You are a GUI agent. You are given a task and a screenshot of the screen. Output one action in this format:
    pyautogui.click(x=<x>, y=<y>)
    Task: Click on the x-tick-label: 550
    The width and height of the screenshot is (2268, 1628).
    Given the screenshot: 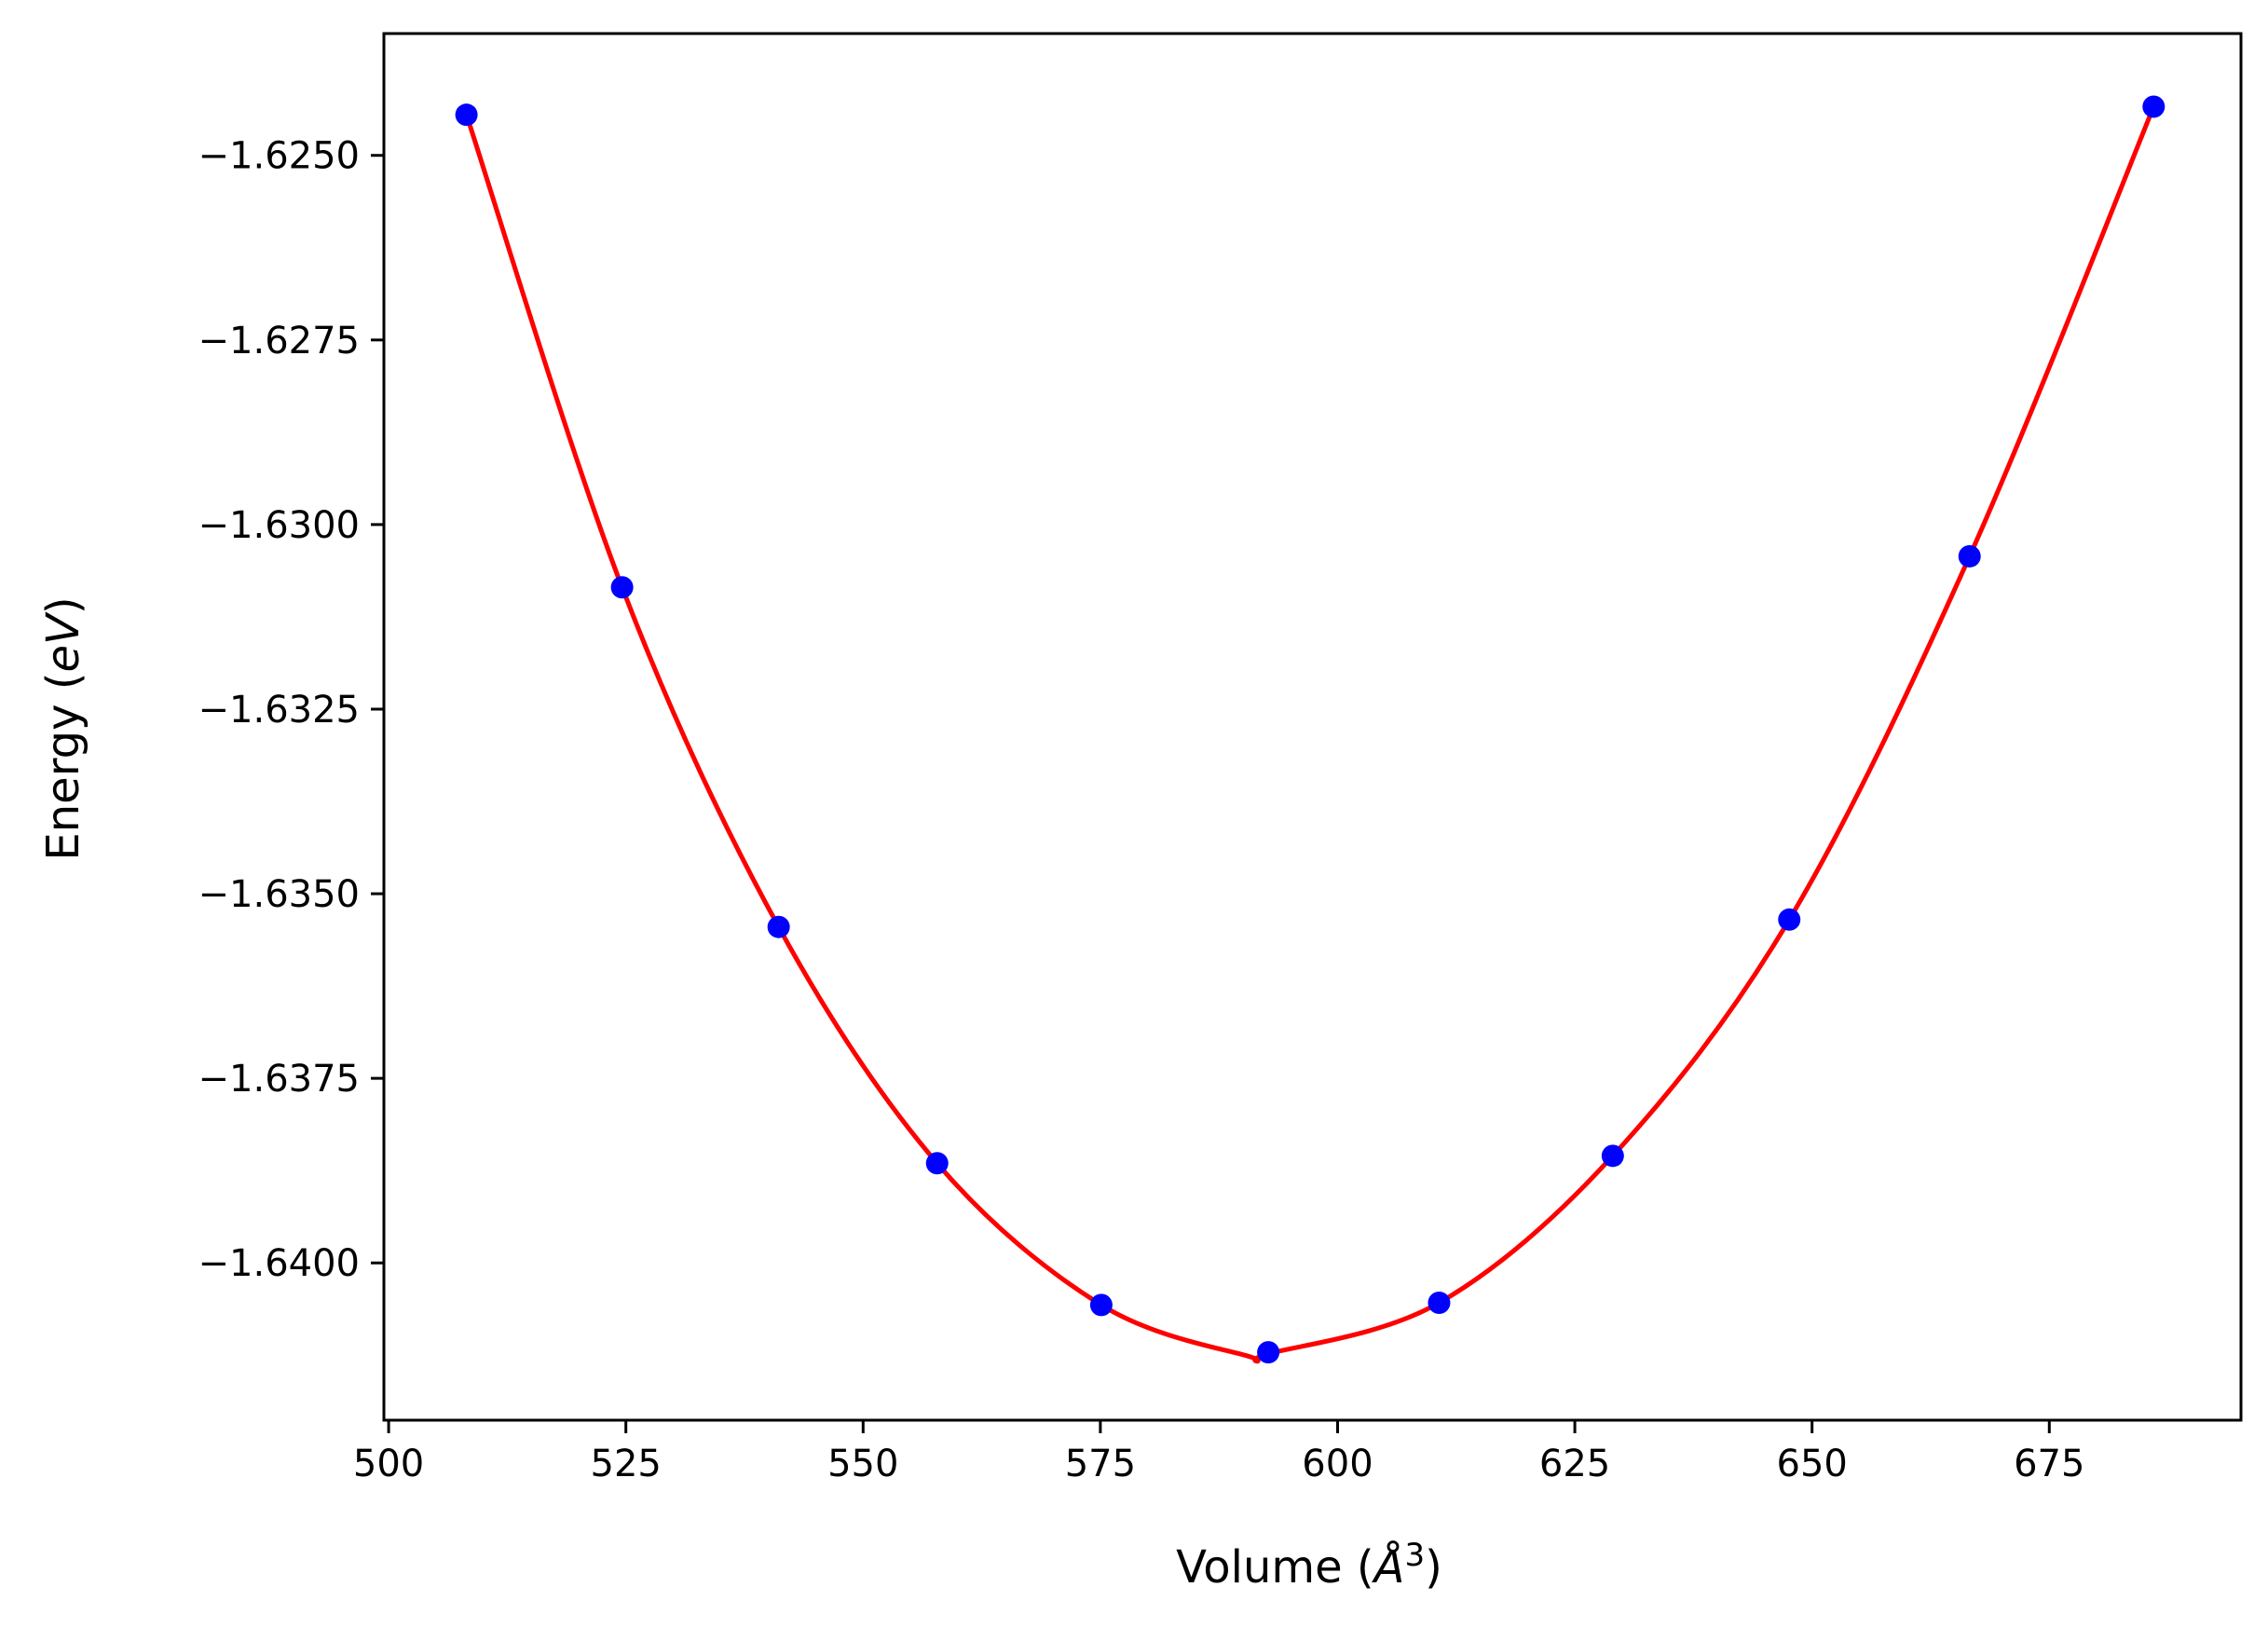 What is the action you would take?
    pyautogui.click(x=862, y=1464)
    